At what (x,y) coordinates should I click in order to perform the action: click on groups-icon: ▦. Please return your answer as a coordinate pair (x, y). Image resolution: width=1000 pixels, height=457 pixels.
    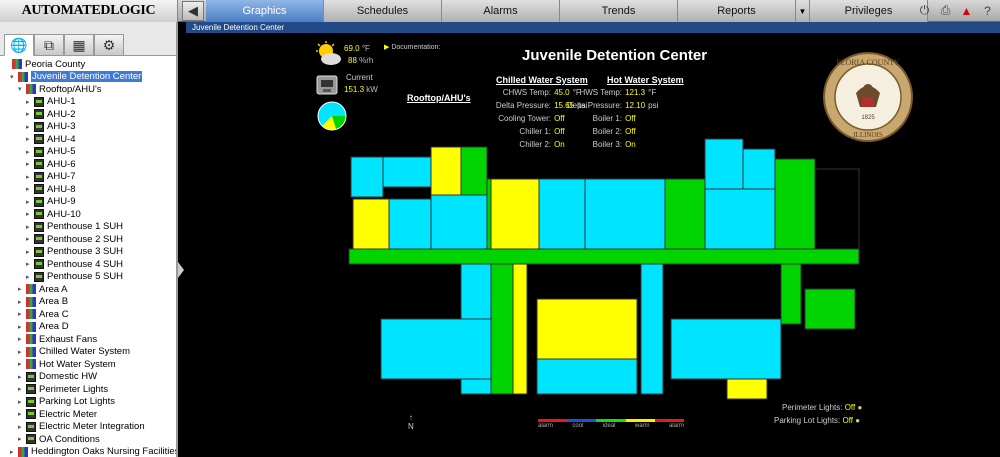
    Looking at the image, I should click on (79, 45).